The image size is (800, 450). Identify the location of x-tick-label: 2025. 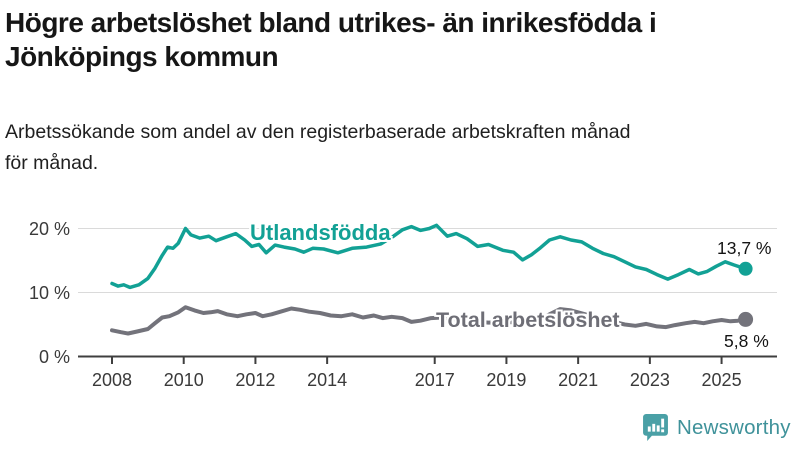
(722, 380).